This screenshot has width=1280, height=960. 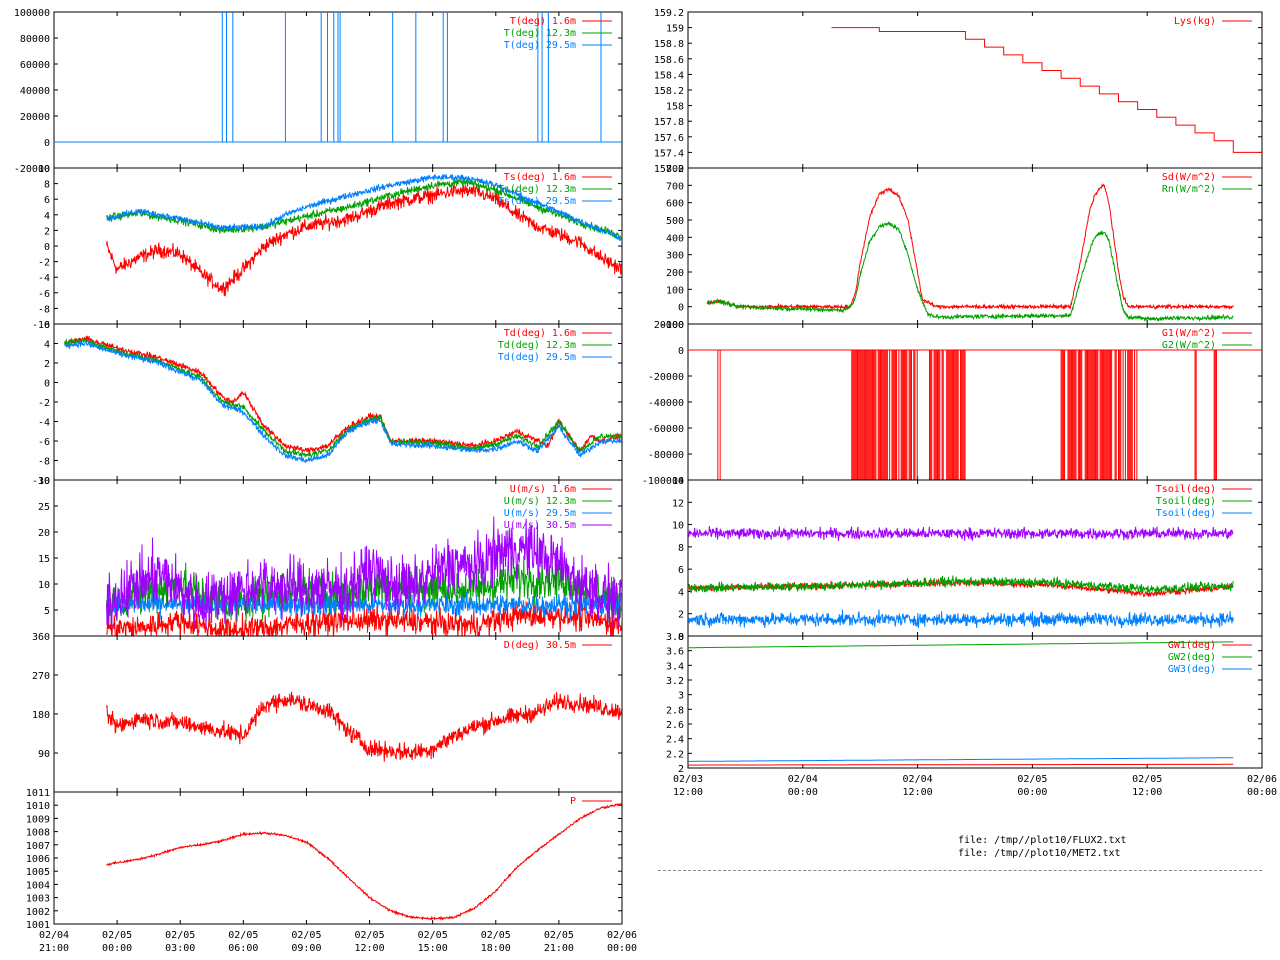 I want to click on y-tick-label: 5, so click(x=47, y=611).